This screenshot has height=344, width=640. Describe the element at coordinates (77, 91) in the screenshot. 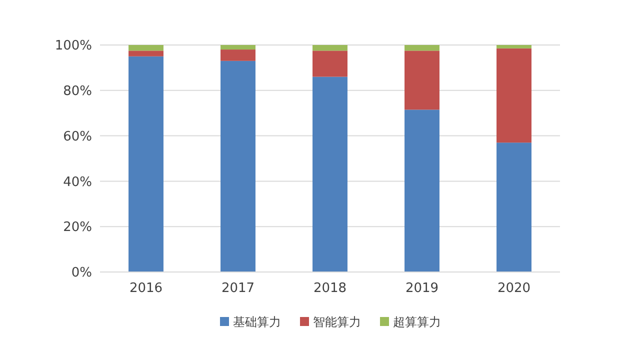

I see `y-tick-label: 80%` at that location.